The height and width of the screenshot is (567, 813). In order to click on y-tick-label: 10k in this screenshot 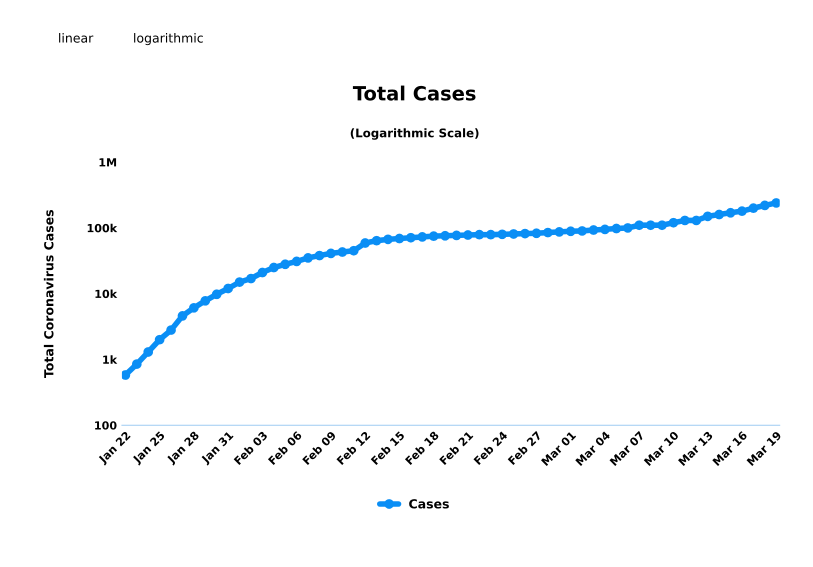, I will do `click(106, 293)`.